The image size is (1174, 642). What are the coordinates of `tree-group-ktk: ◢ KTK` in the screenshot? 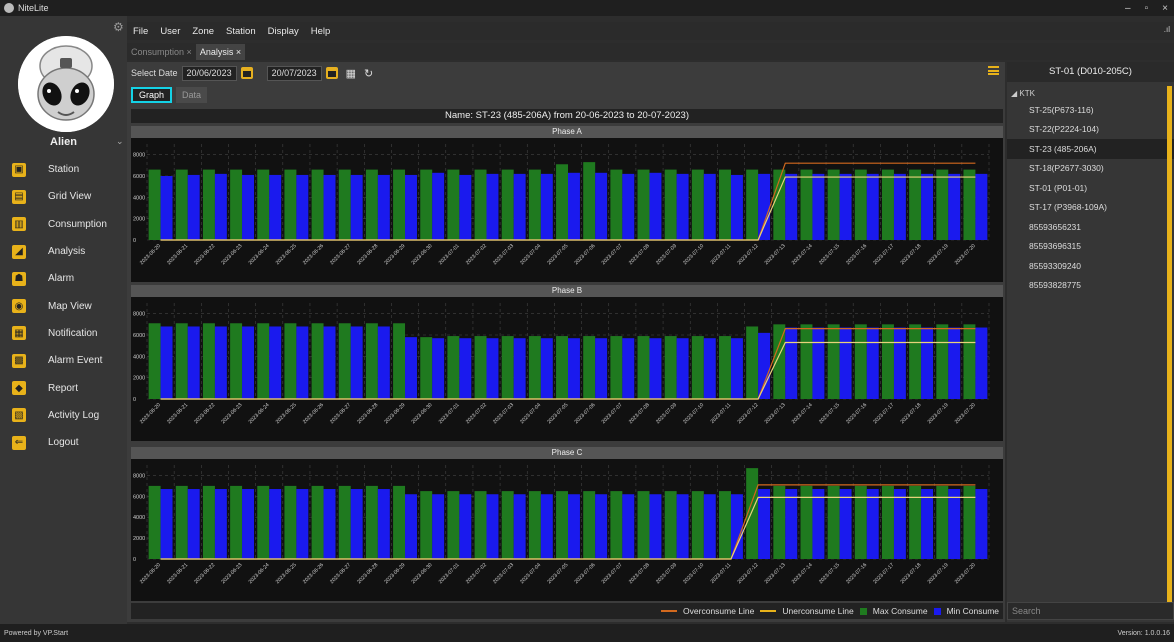 It's located at (1090, 93).